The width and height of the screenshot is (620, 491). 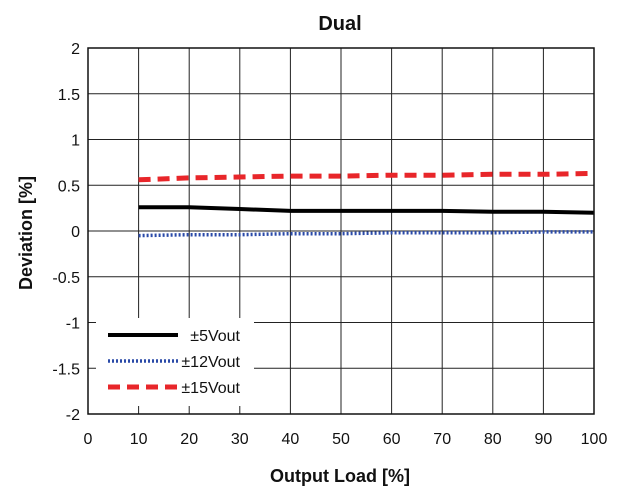 What do you see at coordinates (73, 415) in the screenshot?
I see `y-tick-label: -2` at bounding box center [73, 415].